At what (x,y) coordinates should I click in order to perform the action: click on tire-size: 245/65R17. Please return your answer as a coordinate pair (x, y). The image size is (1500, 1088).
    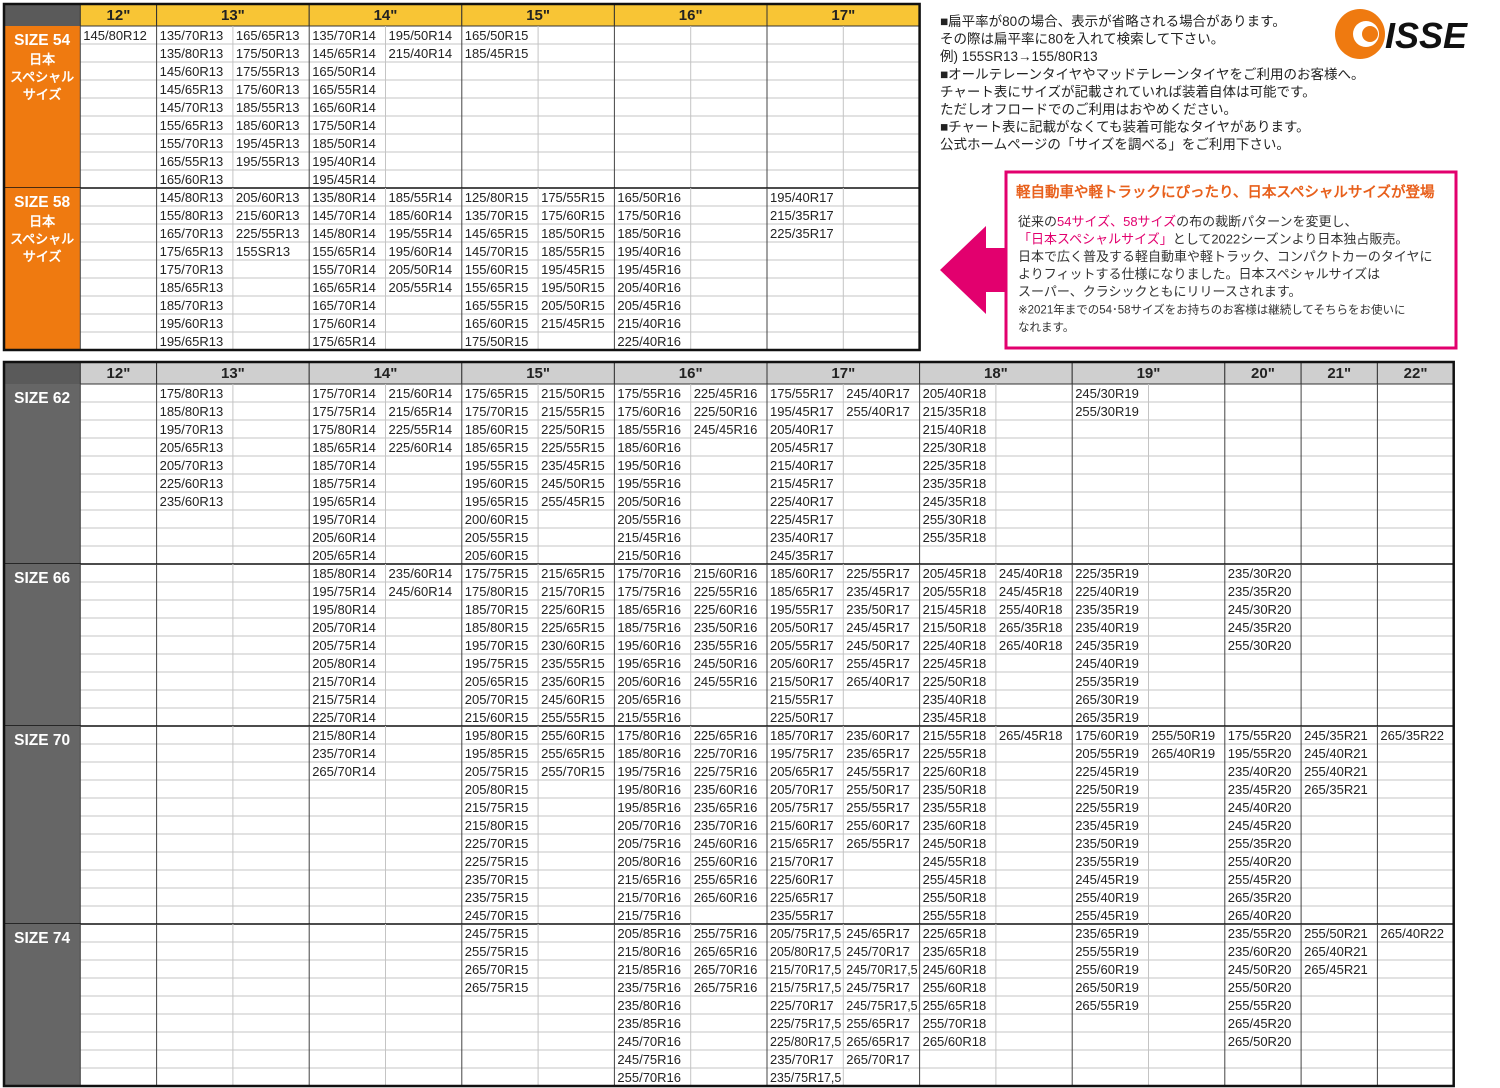
    Looking at the image, I should click on (878, 933).